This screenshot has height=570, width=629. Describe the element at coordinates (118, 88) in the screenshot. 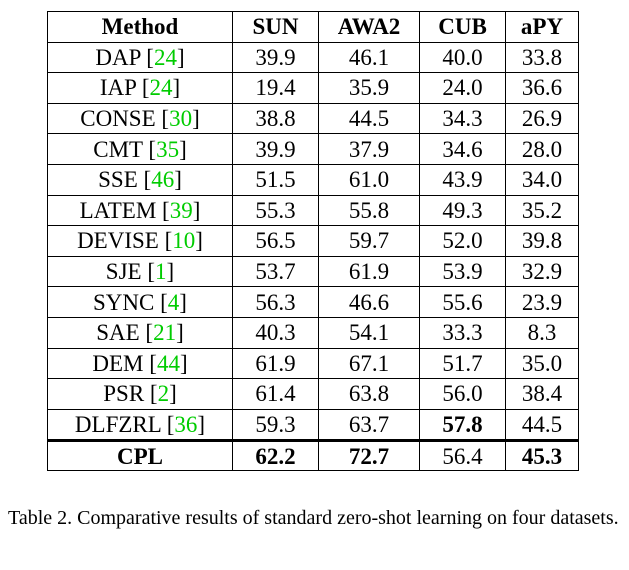

I see `method-name: IAP` at that location.